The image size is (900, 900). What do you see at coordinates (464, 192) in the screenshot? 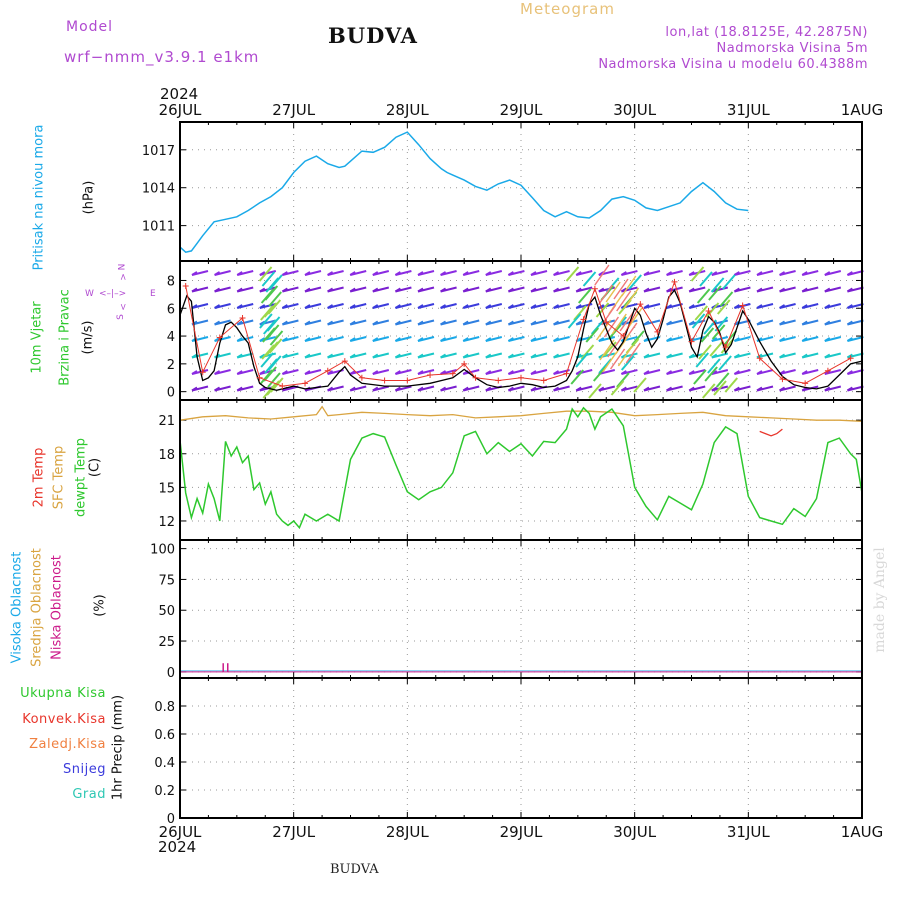
I see `pressure-line` at bounding box center [464, 192].